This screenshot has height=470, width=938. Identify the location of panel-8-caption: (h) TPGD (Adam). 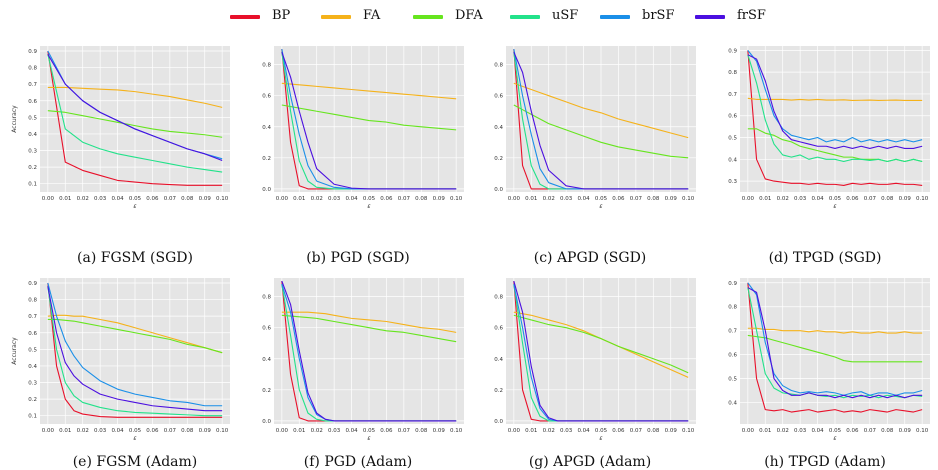
(825, 462).